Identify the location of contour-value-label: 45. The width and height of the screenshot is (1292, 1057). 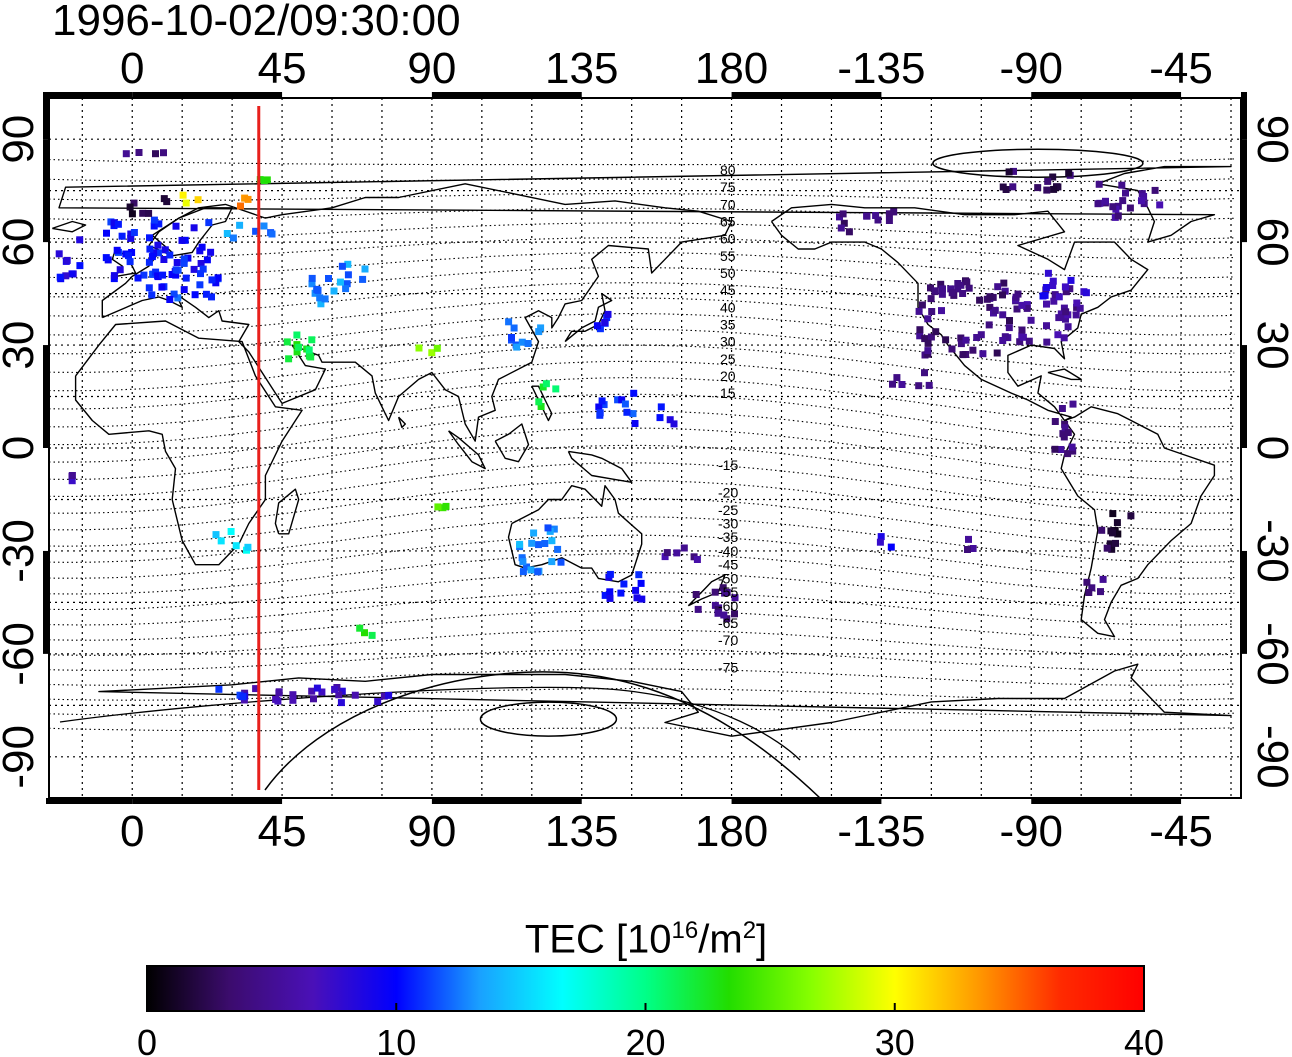
(728, 290).